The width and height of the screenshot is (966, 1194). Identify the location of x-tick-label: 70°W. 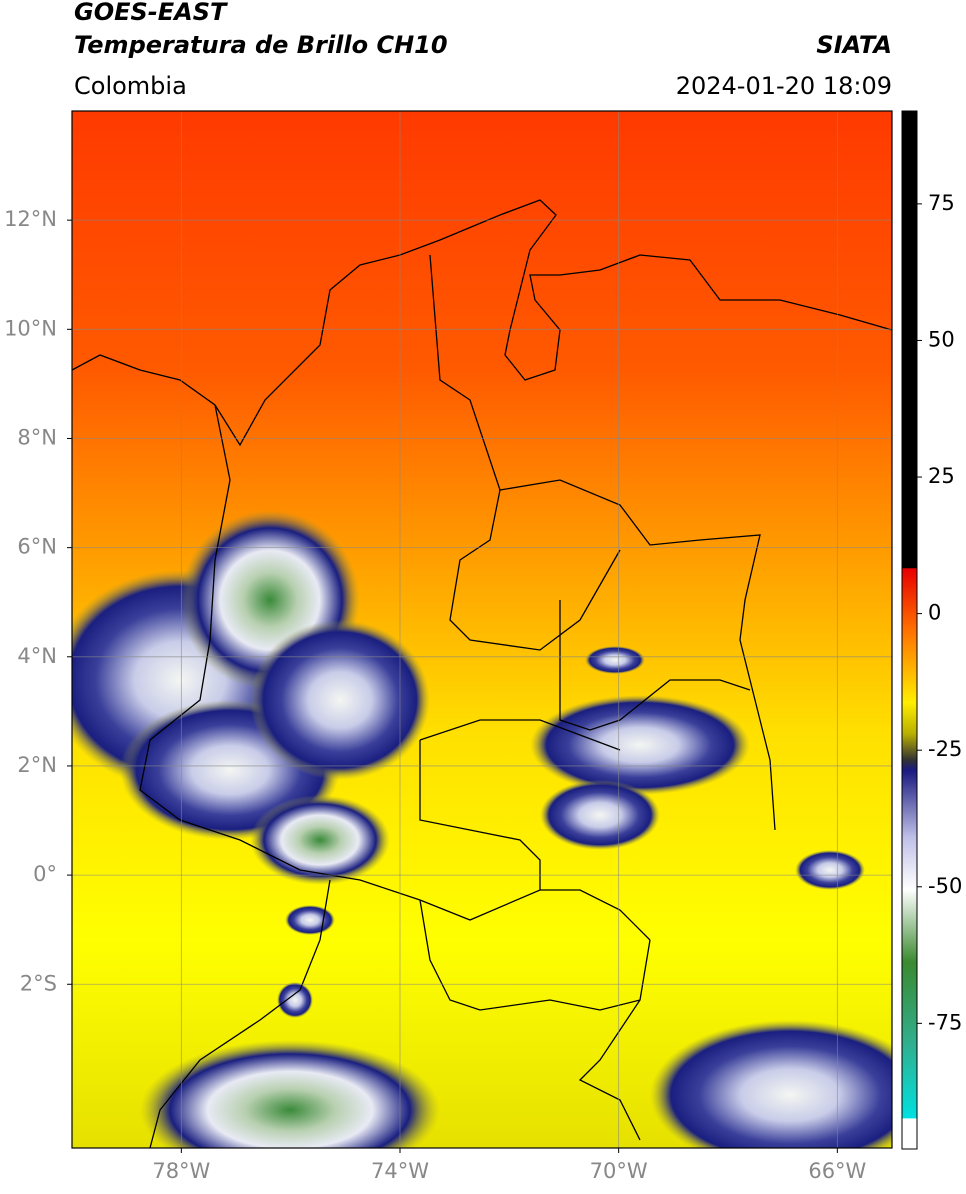
(619, 1171).